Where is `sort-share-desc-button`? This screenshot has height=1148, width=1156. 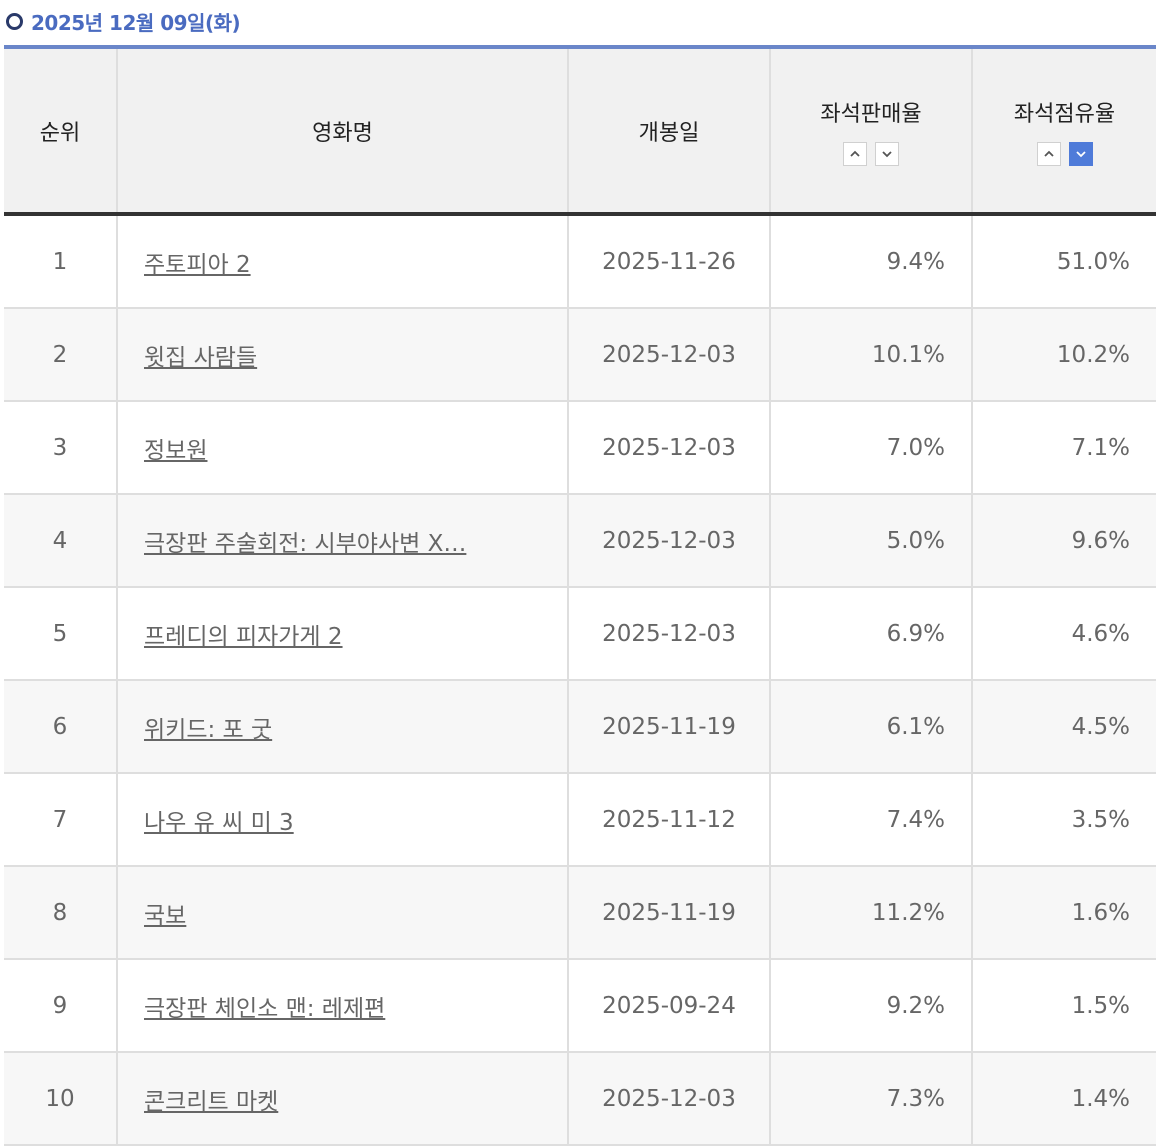 sort-share-desc-button is located at coordinates (1080, 153).